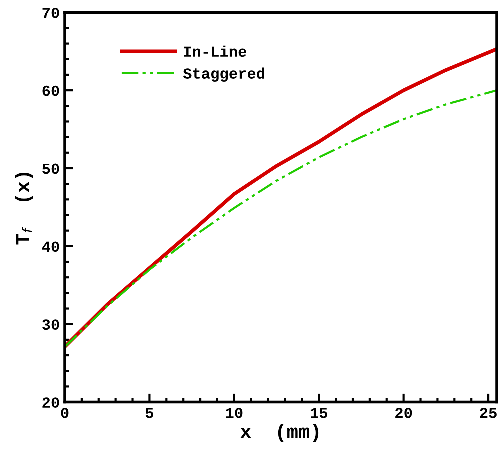 Image resolution: width=500 pixels, height=451 pixels. I want to click on x-axis-title: x (mm), so click(279, 433).